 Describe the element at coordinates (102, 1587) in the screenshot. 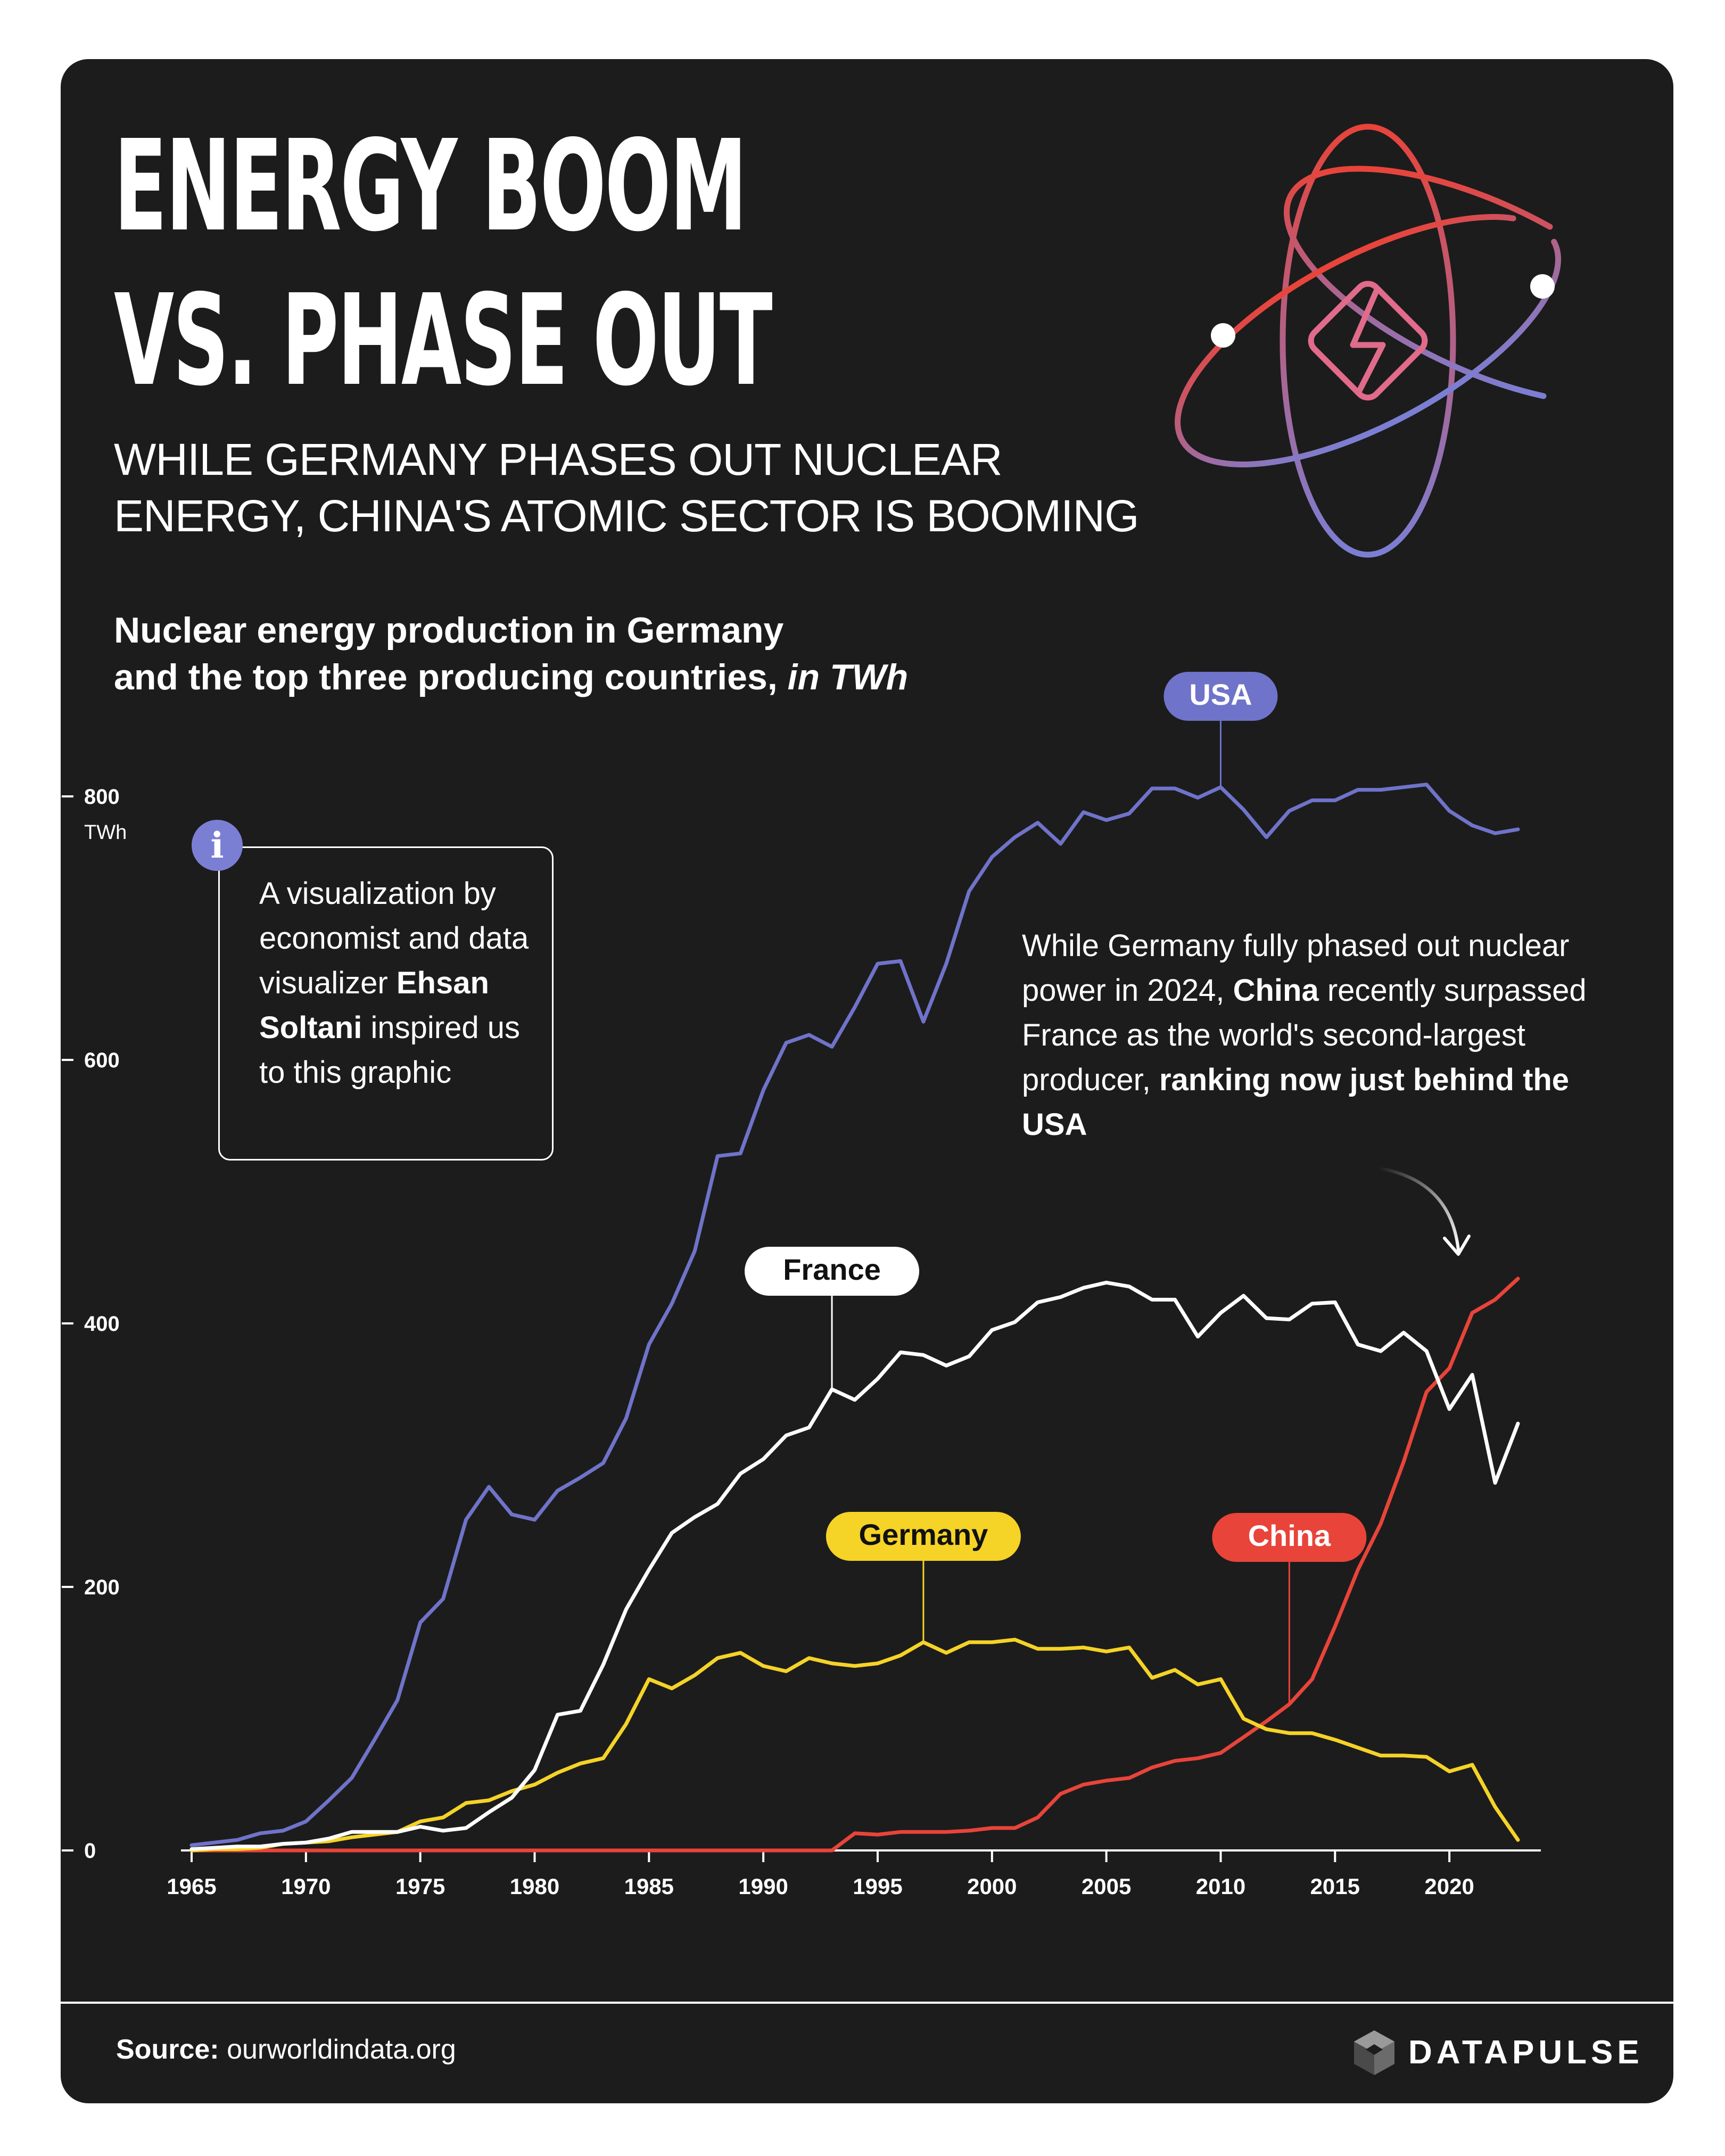

I see `y-tick-label: 200` at that location.